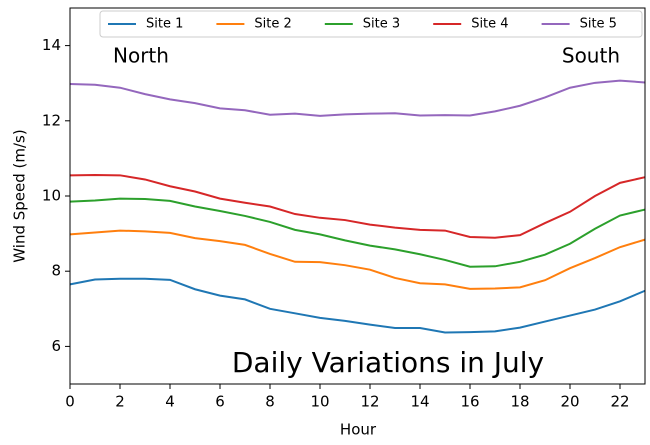 This screenshot has width=650, height=445. I want to click on legend-label: Site 4, so click(489, 24).